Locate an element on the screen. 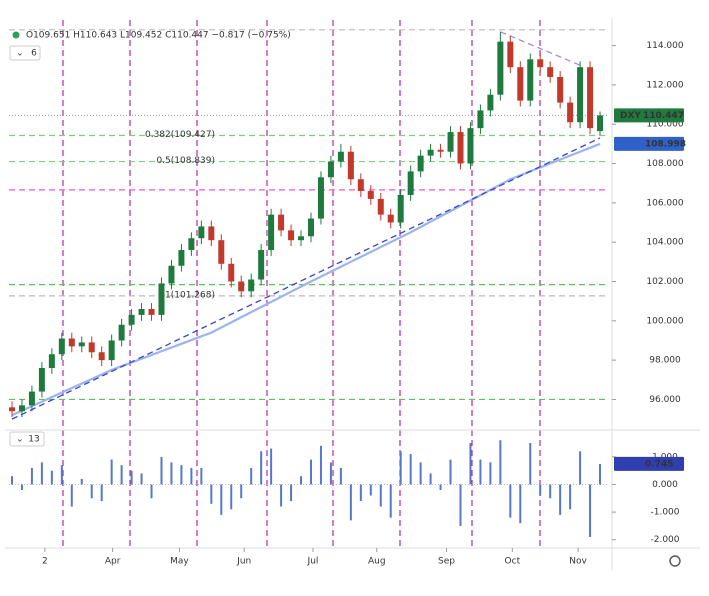  y-tick-label: 106.000 is located at coordinates (664, 203).